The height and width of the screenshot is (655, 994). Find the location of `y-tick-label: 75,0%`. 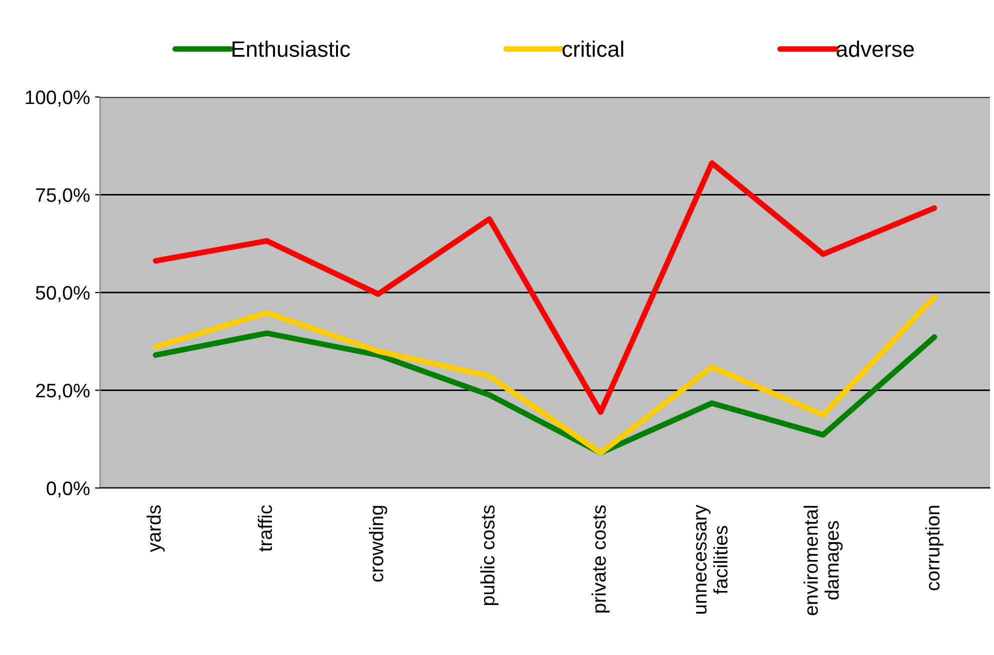

y-tick-label: 75,0% is located at coordinates (63, 196).